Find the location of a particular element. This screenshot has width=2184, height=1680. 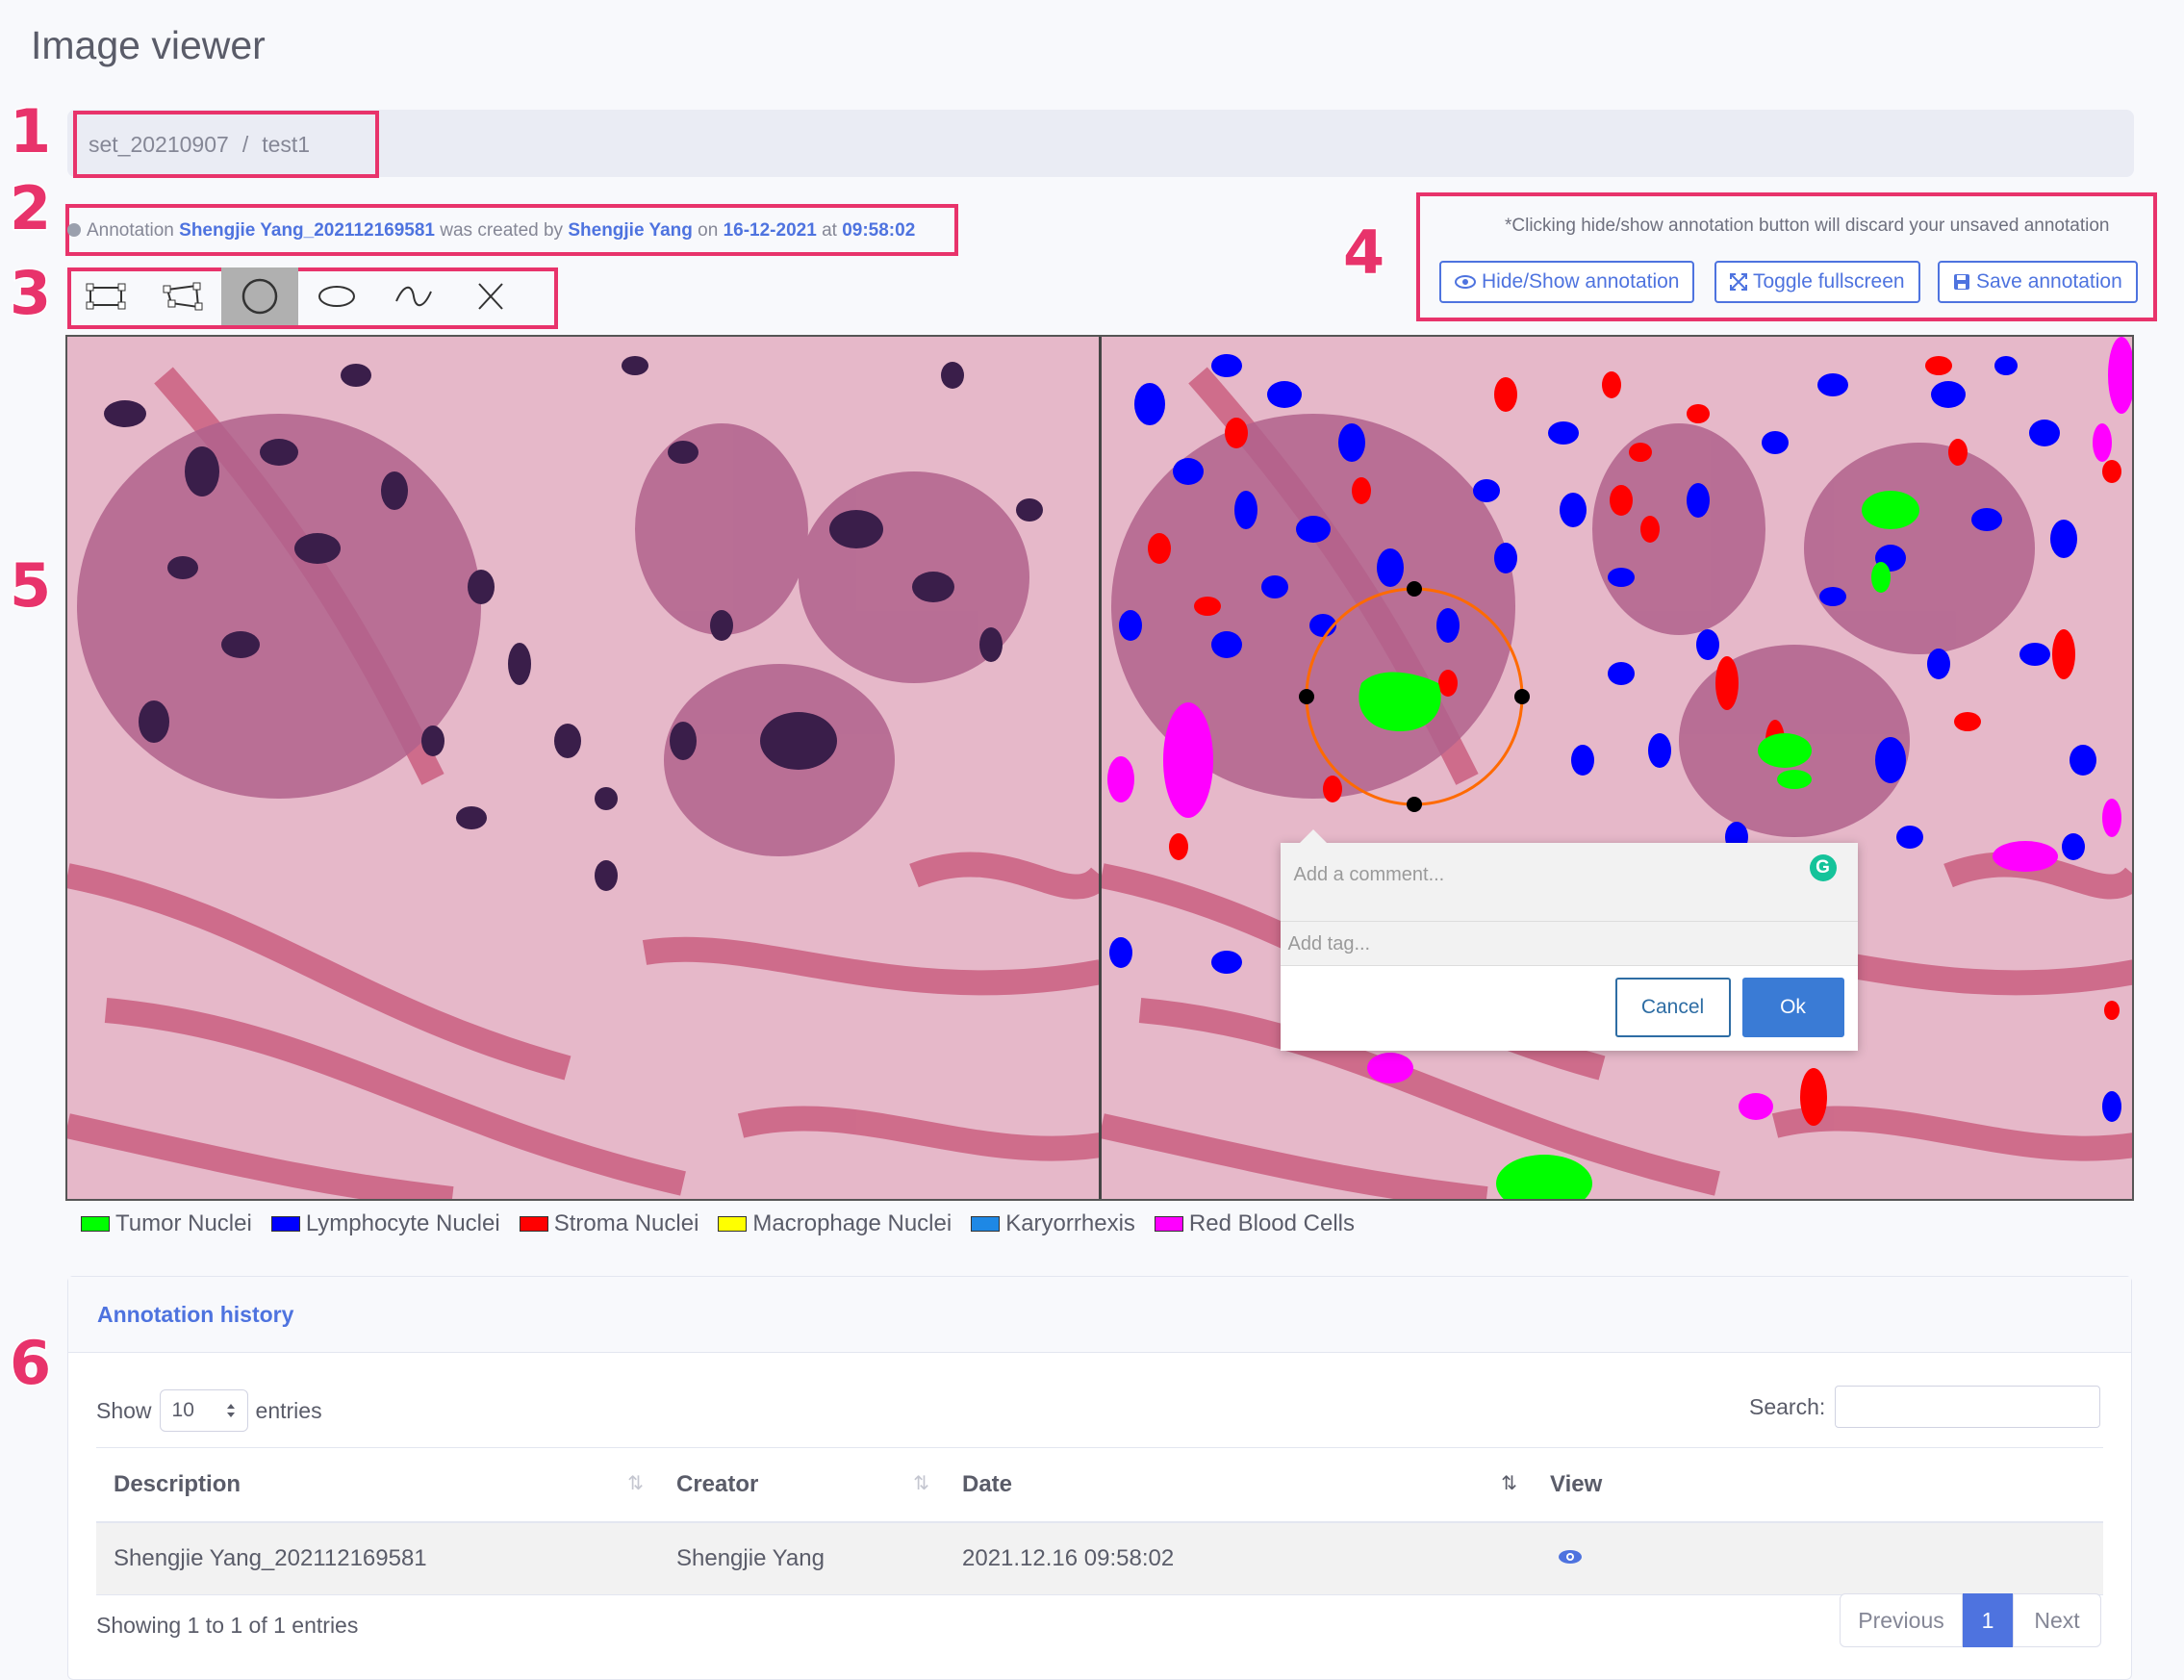

comment-input: Add a comment... G is located at coordinates (1569, 882).